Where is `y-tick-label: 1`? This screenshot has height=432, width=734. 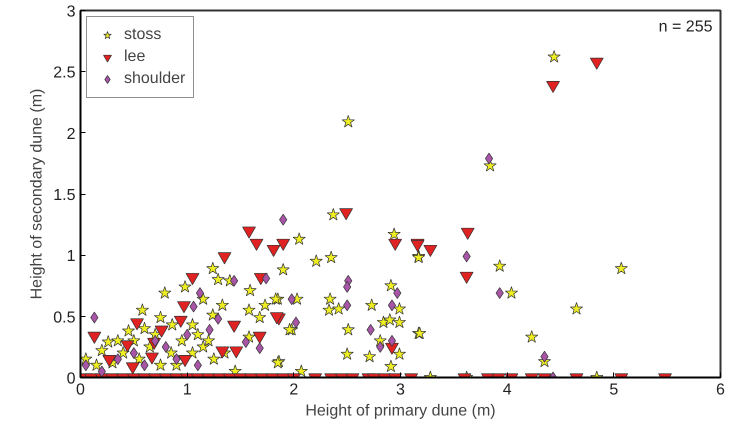
y-tick-label: 1 is located at coordinates (71, 257).